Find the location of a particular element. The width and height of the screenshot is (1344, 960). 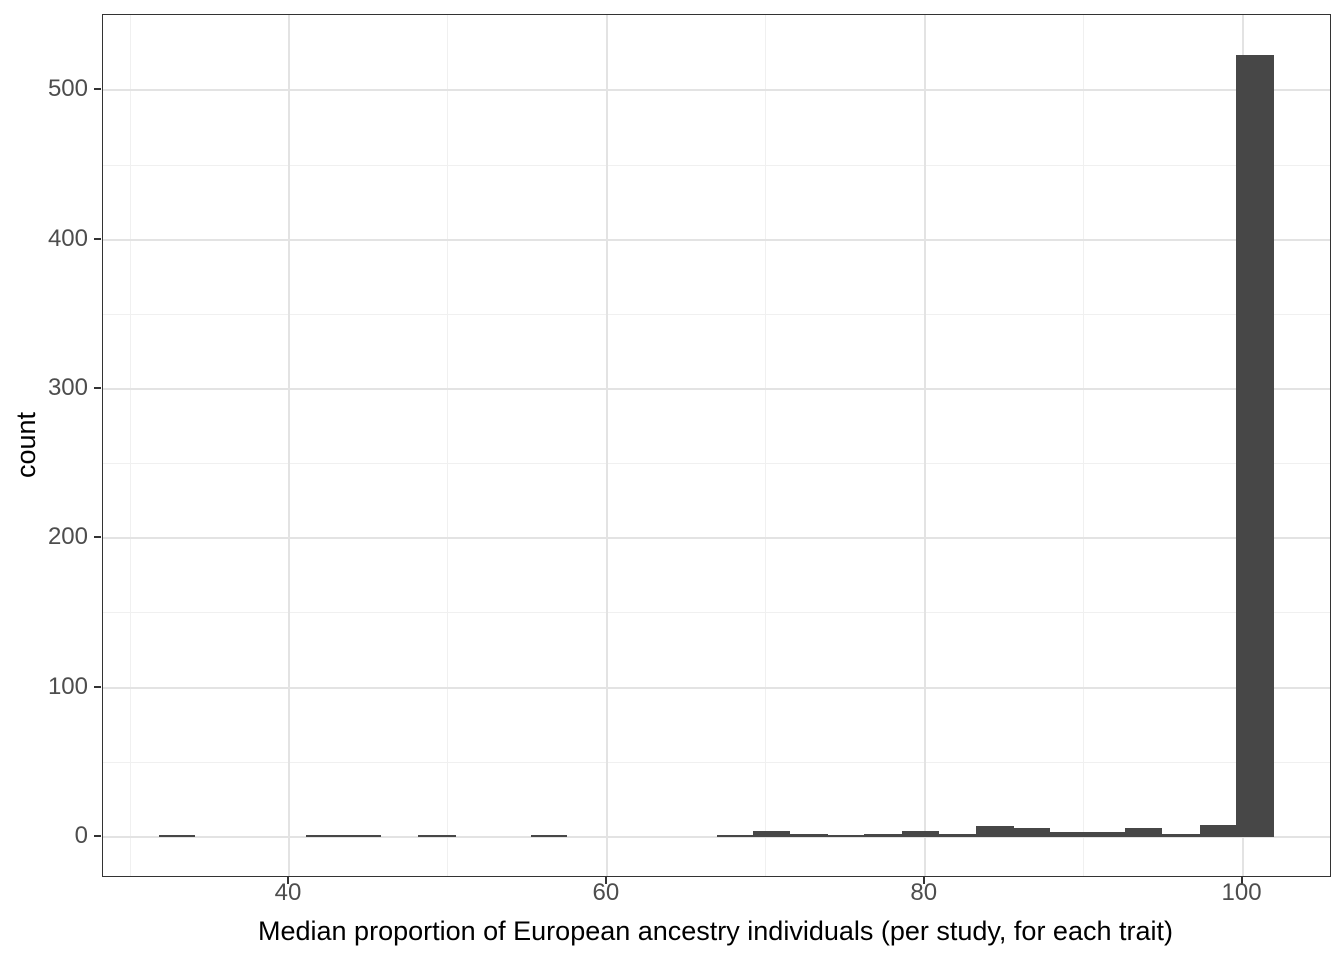

y-axis-title: count is located at coordinates (26, 444).